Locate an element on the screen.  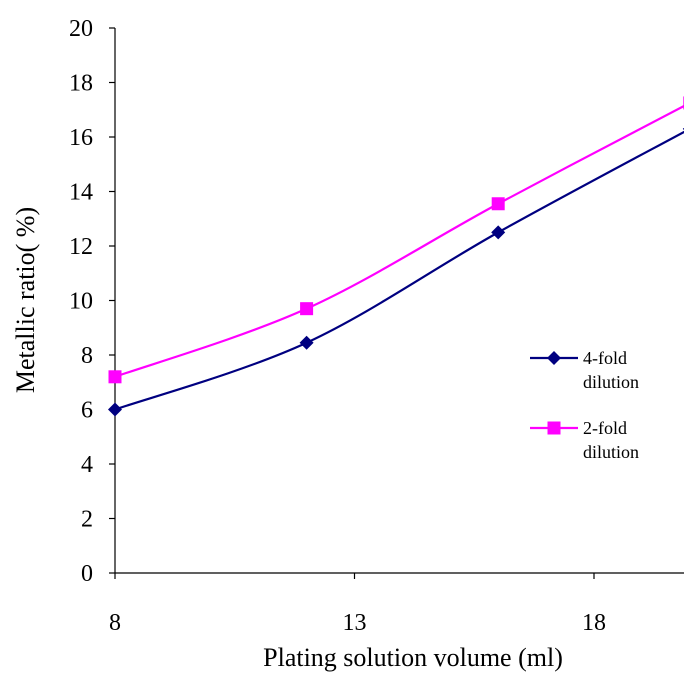
y-tick-label: 16 is located at coordinates (81, 138).